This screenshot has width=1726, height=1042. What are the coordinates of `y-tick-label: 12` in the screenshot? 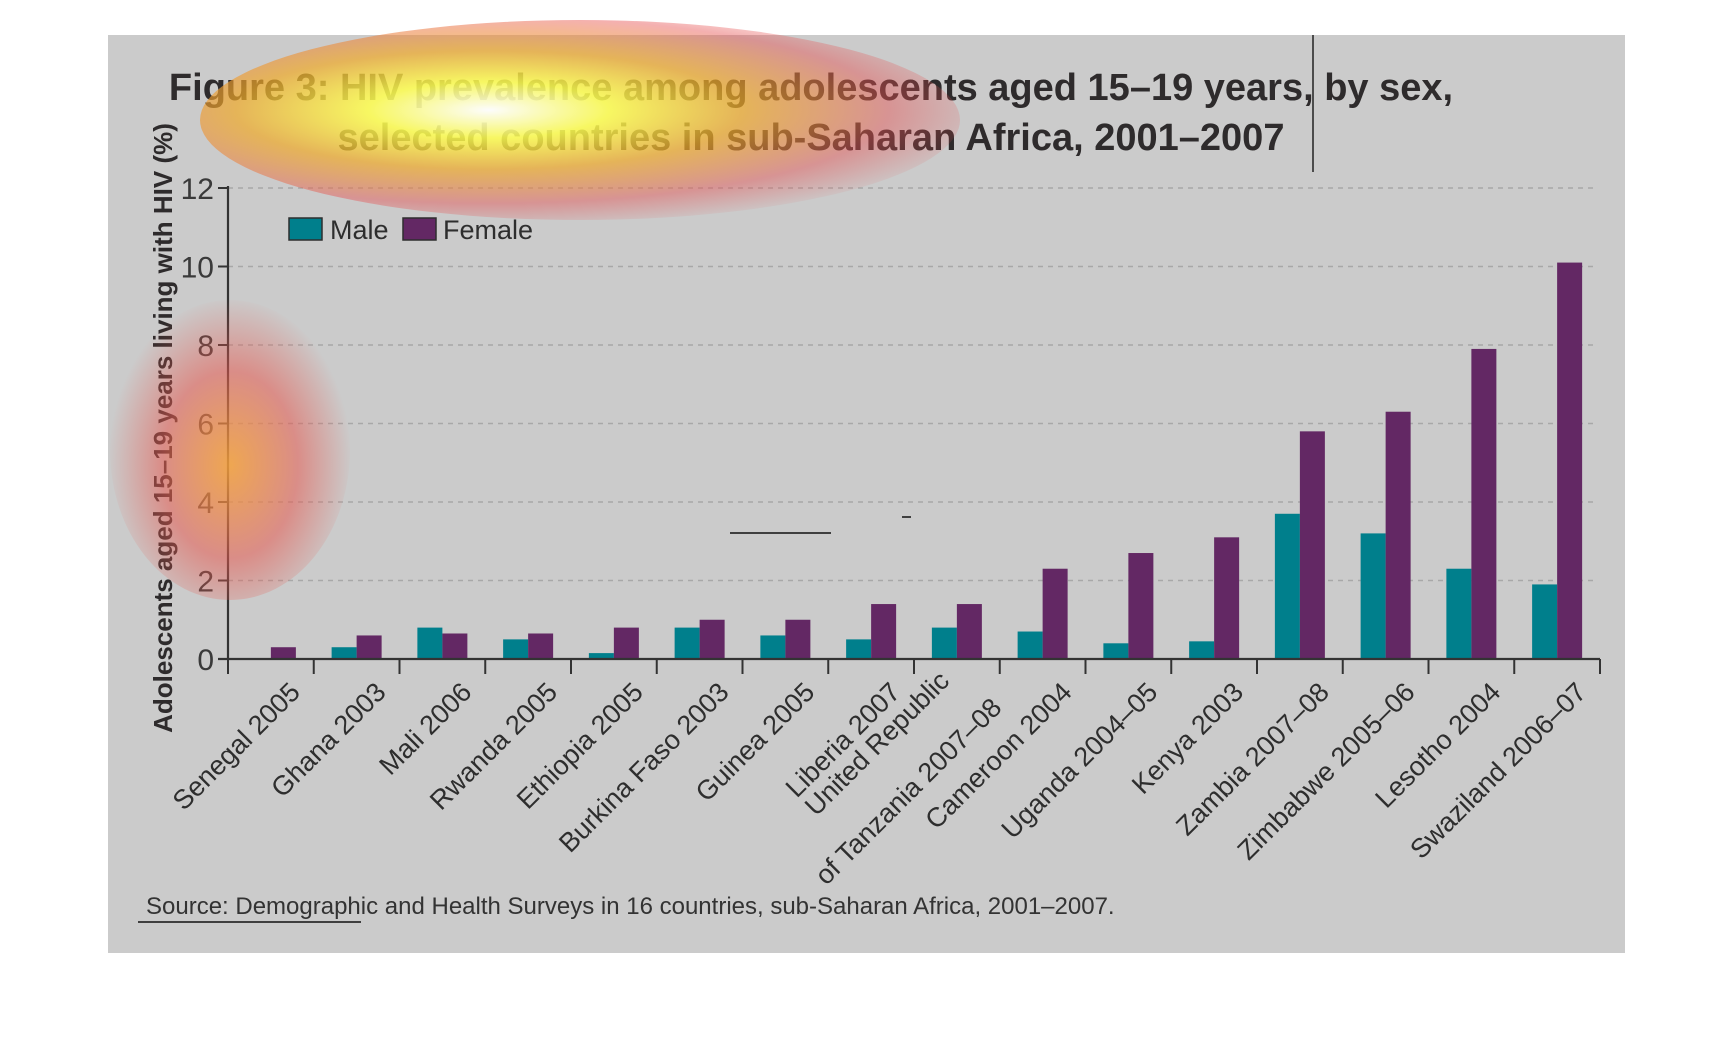 It's located at (197, 189).